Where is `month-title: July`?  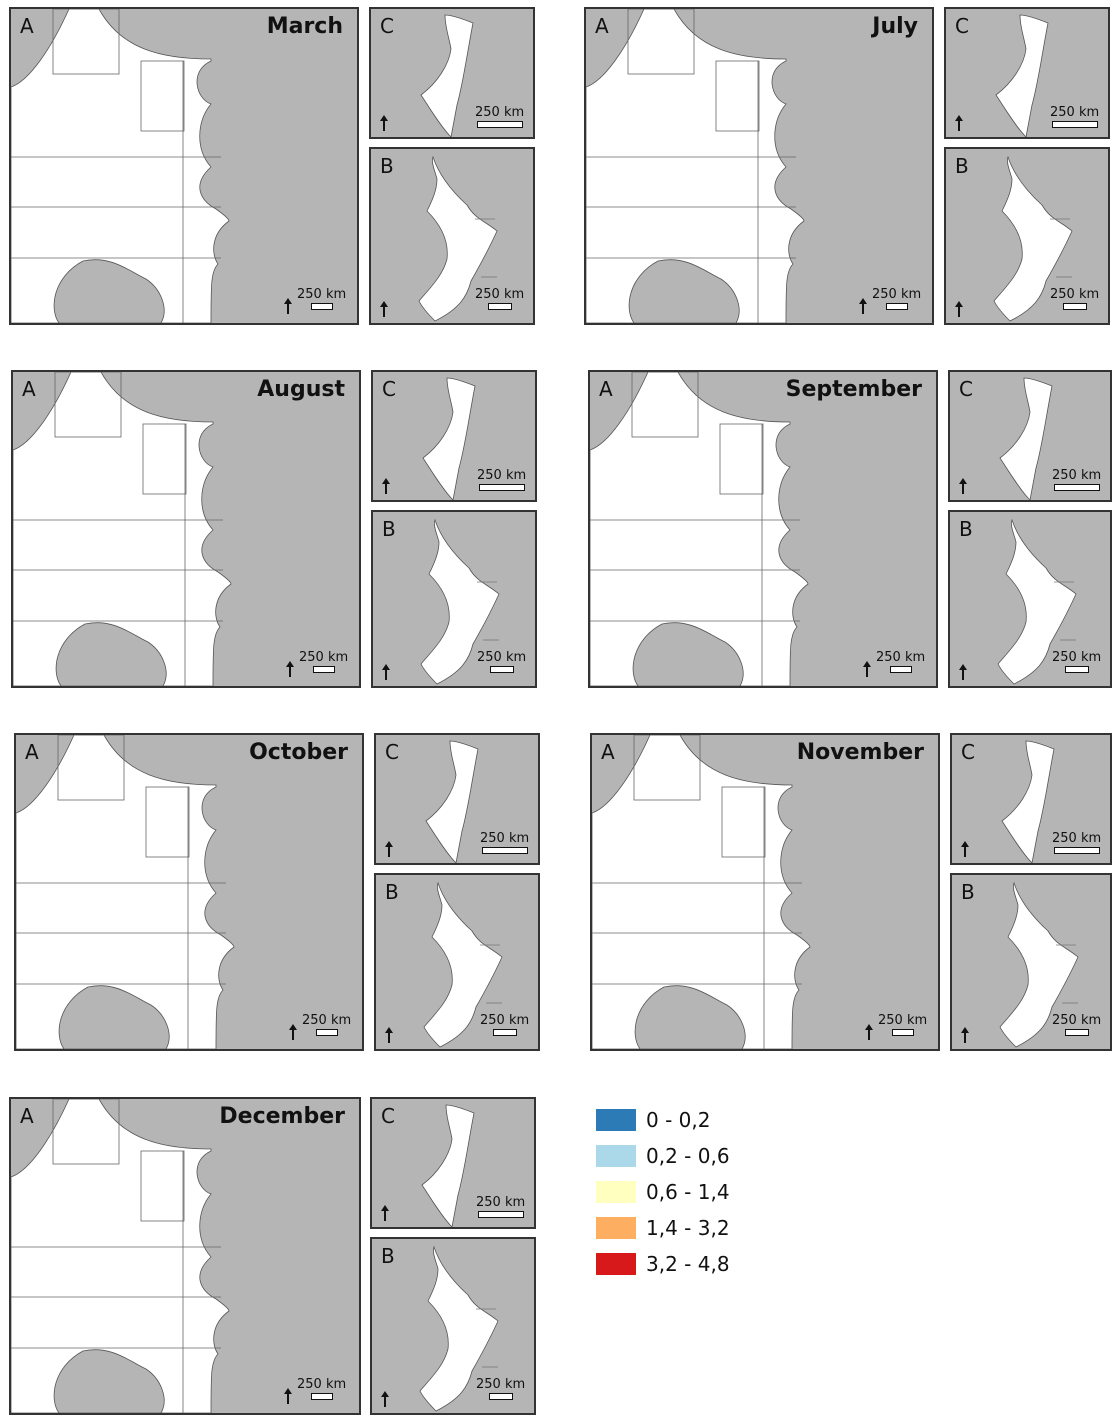 month-title: July is located at coordinates (895, 26).